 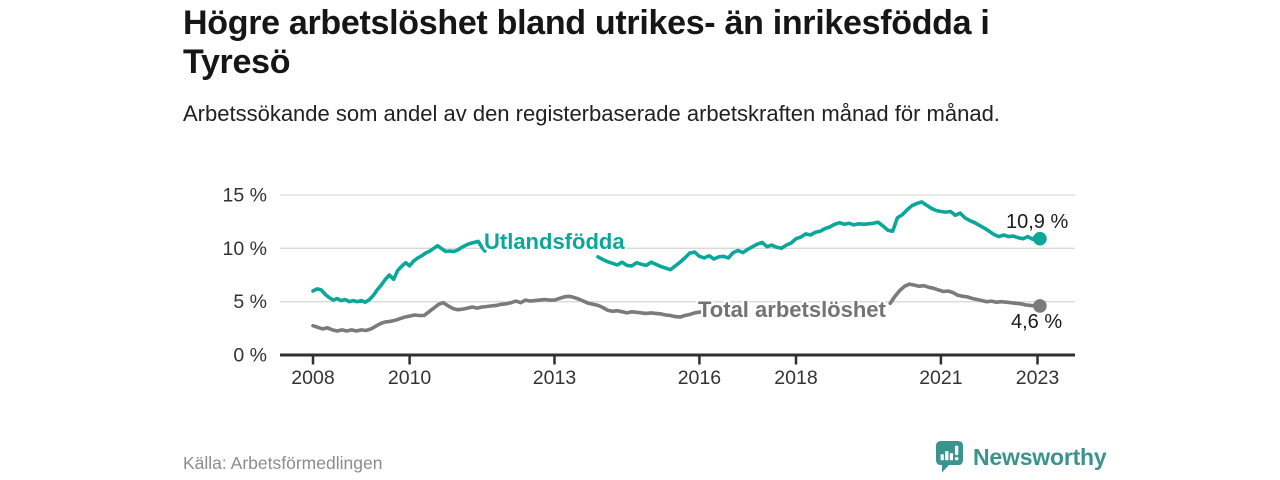 I want to click on y-tick-label: 15 %, so click(x=245, y=196).